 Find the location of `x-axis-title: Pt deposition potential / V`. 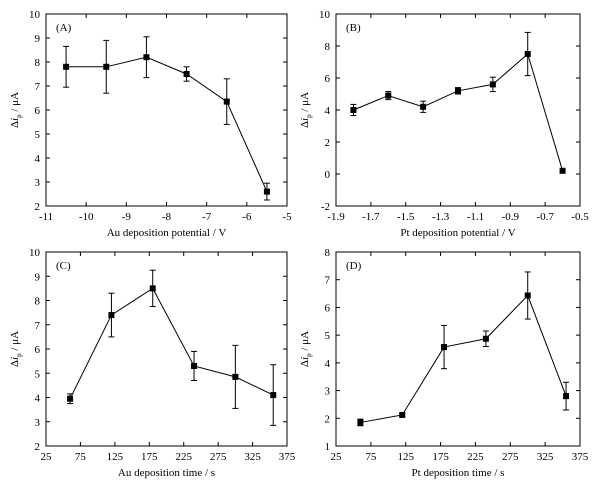

x-axis-title: Pt deposition potential / V is located at coordinates (457, 233).